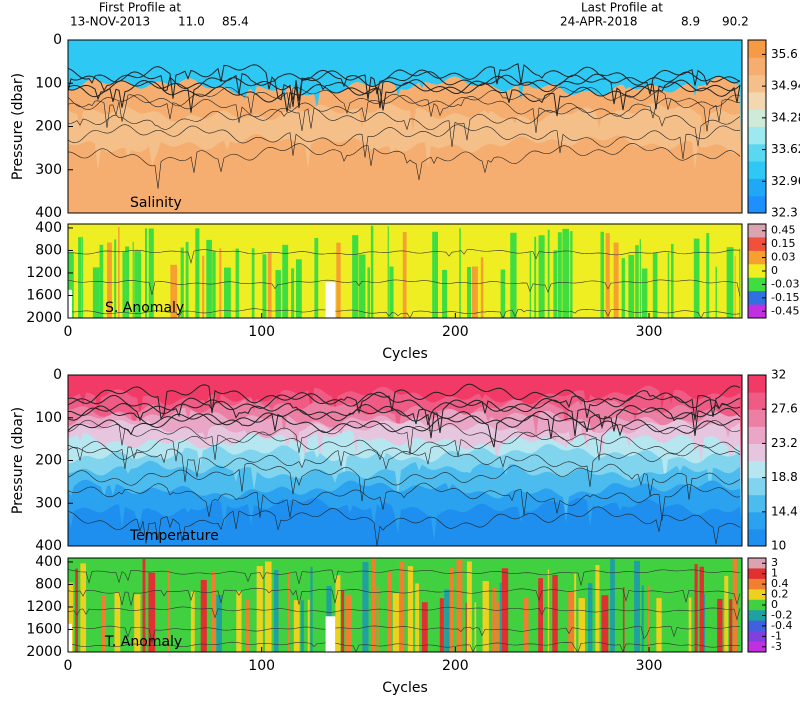 This screenshot has width=800, height=704. I want to click on y-tick-label: 1200, so click(44, 273).